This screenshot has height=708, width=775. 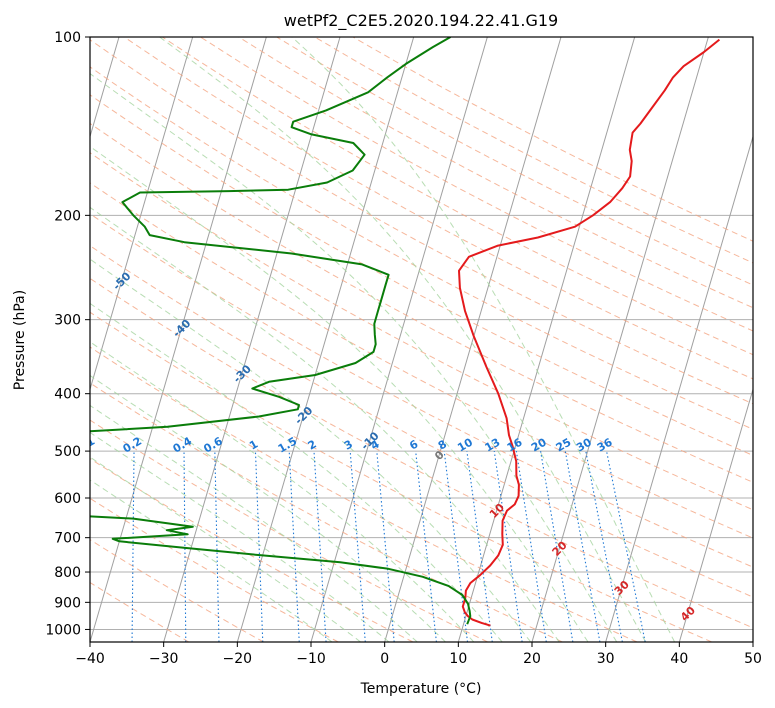 What do you see at coordinates (421, 21) in the screenshot?
I see `chart-title: wetPf2_C2E5.2020.194.22.41.G19` at bounding box center [421, 21].